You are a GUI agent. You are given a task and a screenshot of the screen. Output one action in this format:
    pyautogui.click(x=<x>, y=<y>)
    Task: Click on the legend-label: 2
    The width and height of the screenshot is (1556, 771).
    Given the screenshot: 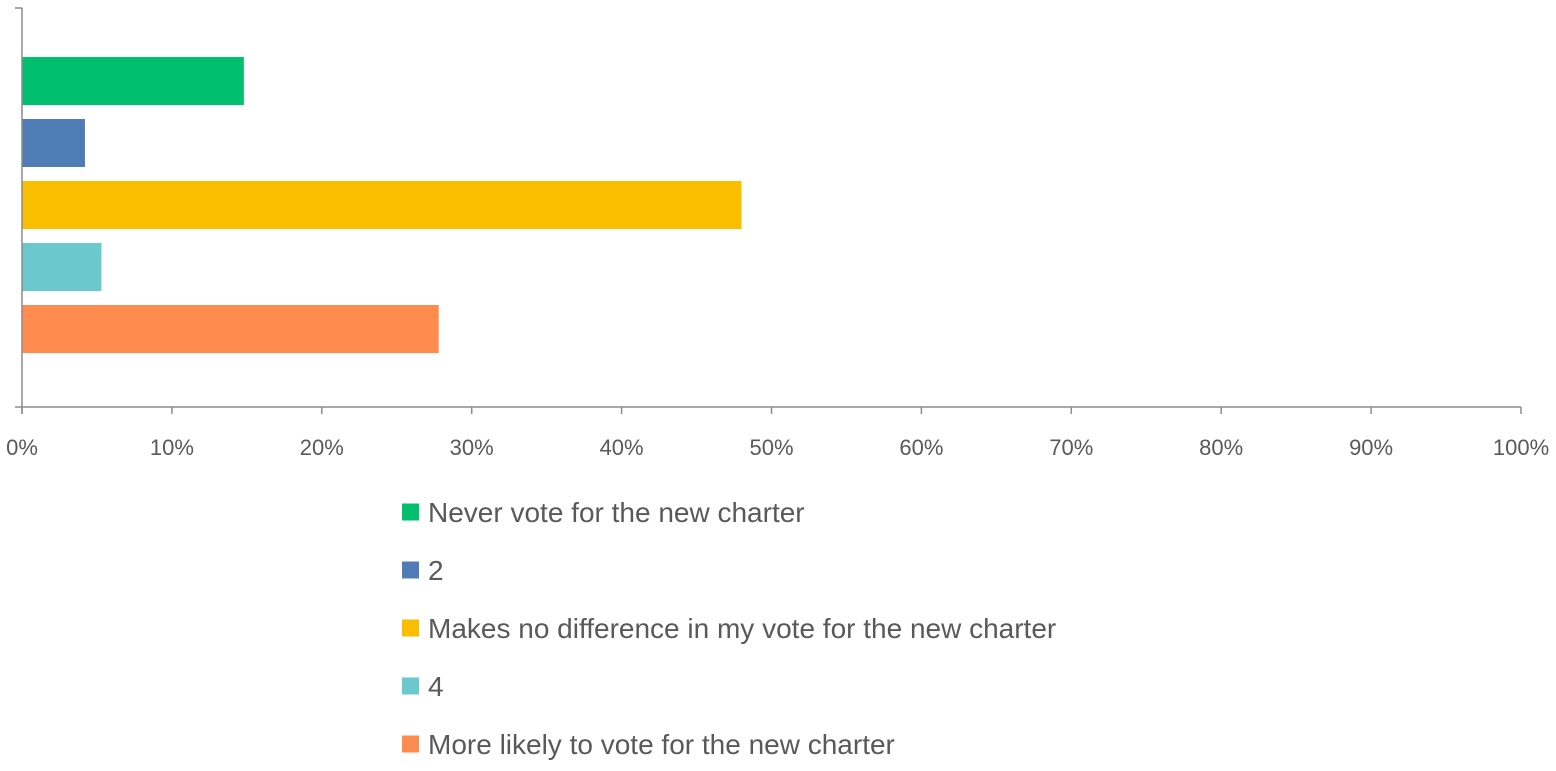 What is the action you would take?
    pyautogui.click(x=436, y=570)
    